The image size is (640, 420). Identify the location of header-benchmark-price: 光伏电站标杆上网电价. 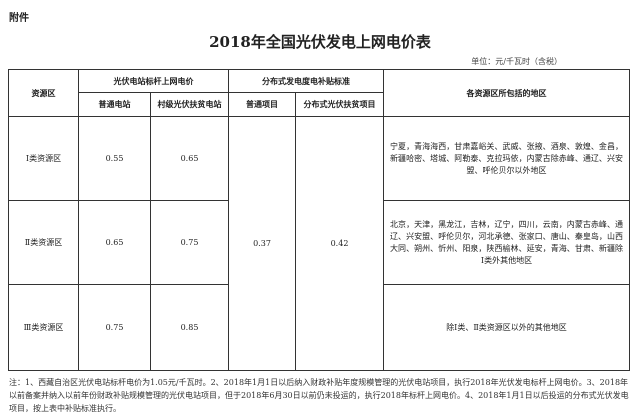
(153, 81).